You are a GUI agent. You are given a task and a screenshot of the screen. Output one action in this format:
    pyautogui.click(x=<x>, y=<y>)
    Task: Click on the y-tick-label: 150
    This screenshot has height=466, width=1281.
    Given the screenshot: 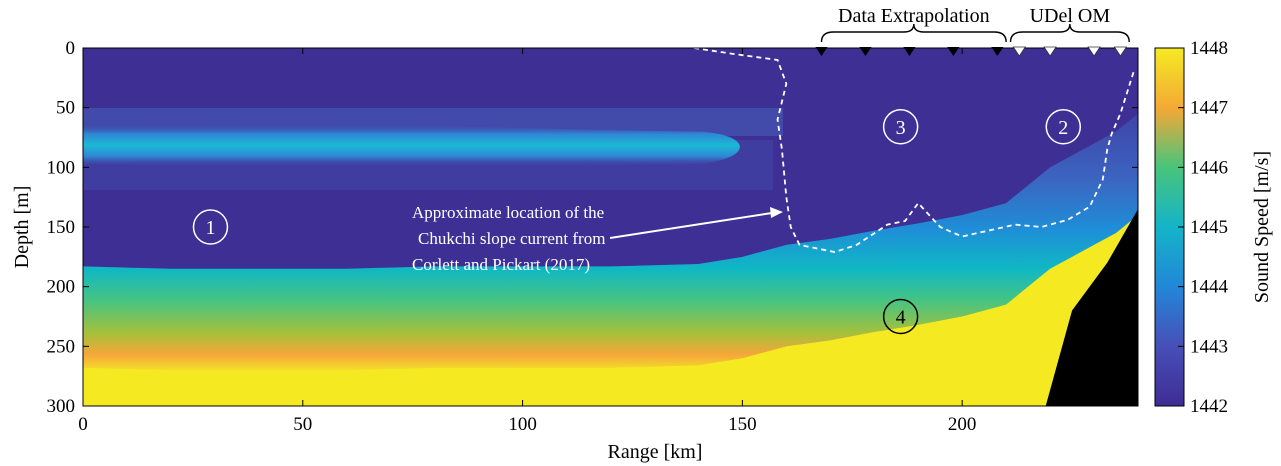 What is the action you would take?
    pyautogui.click(x=61, y=227)
    